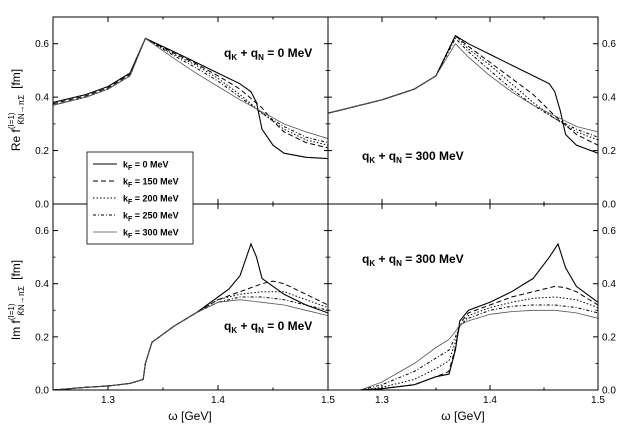  Describe the element at coordinates (151, 183) in the screenshot. I see `legend-label: kF = 150 MeV` at that location.